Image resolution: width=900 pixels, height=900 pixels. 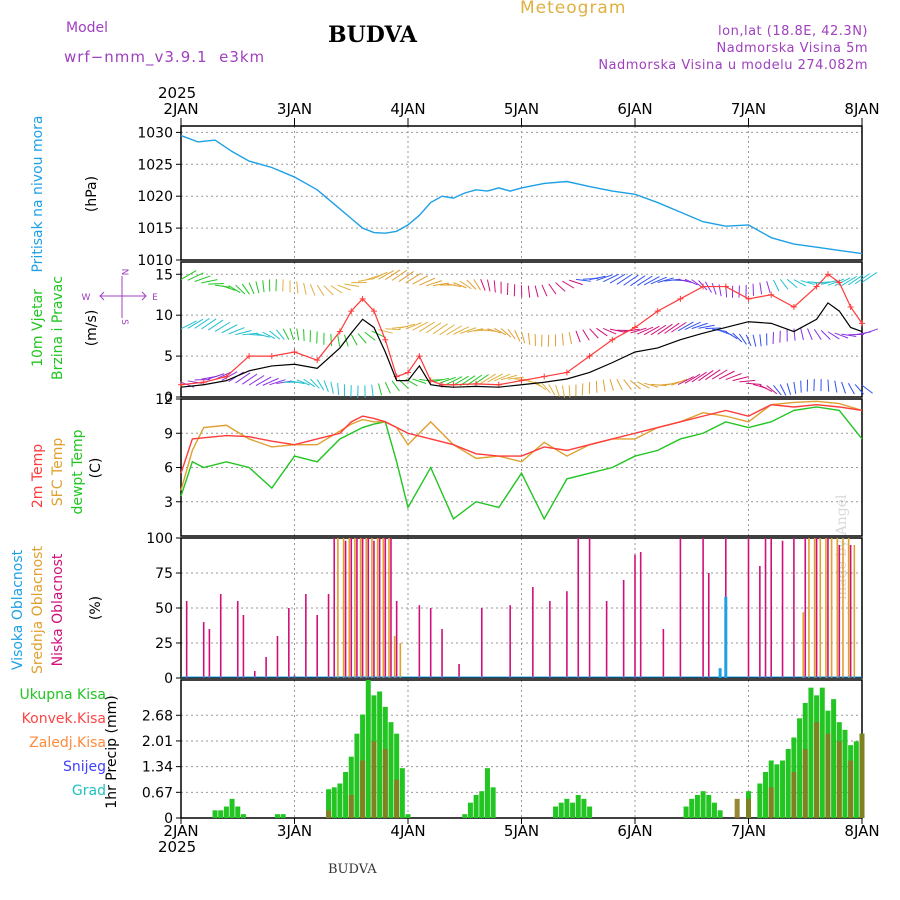 What do you see at coordinates (748, 109) in the screenshot?
I see `xtick-label-top: 7JAN` at bounding box center [748, 109].